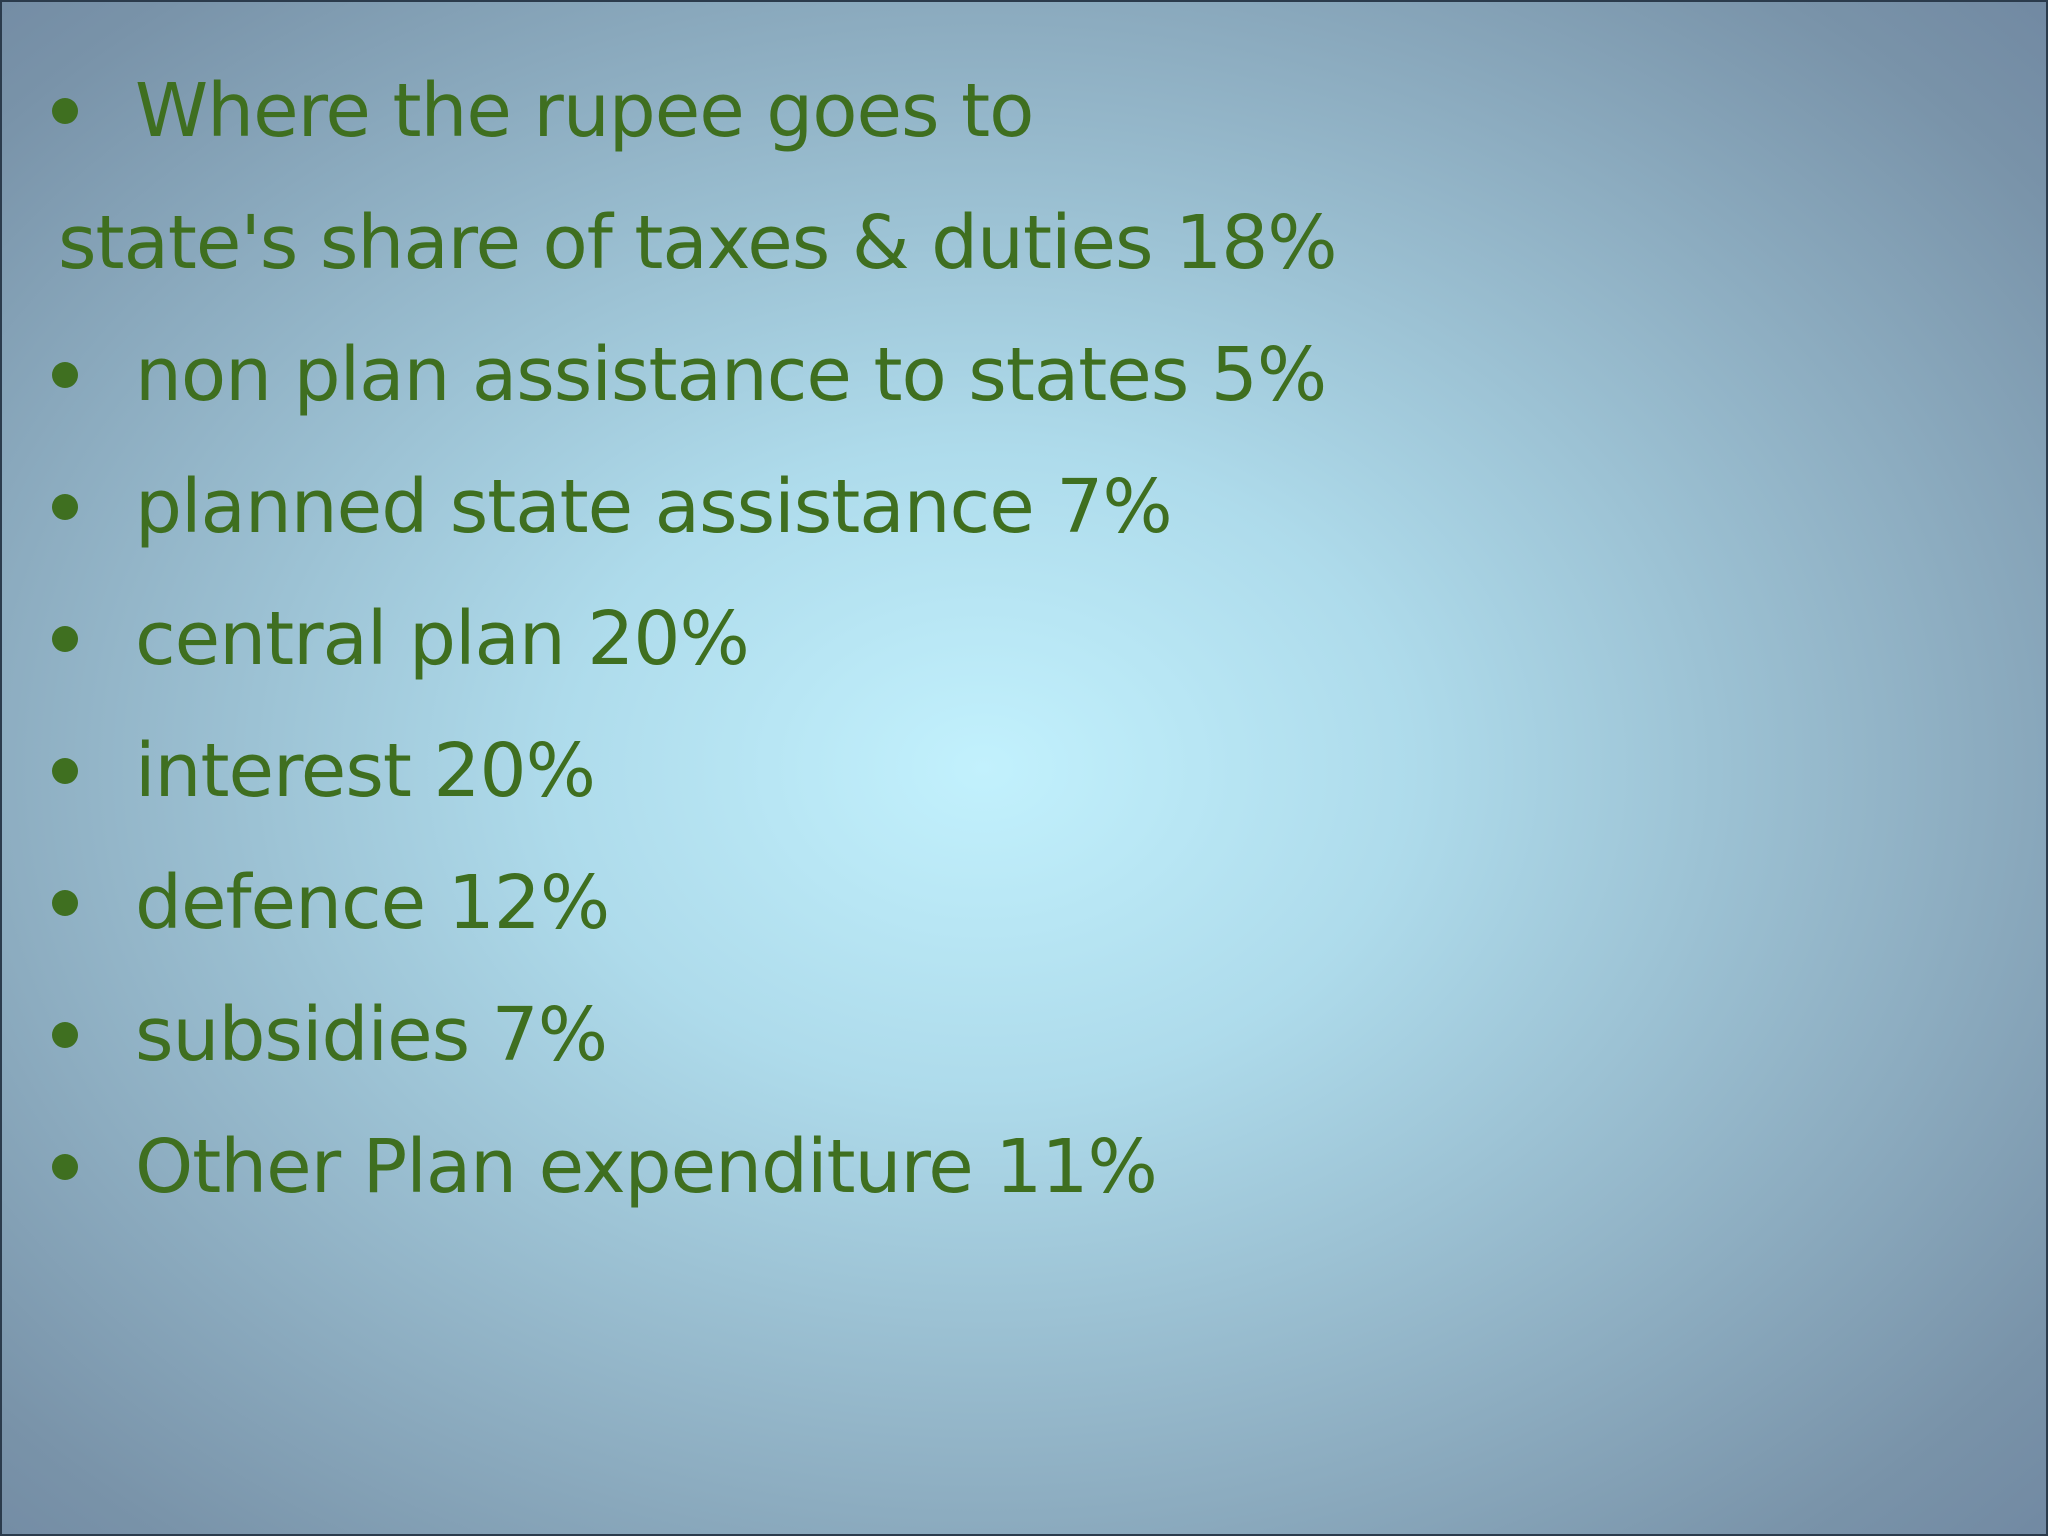 This screenshot has height=1536, width=2048. What do you see at coordinates (365, 771) in the screenshot?
I see `bullet-item-label: interest 20%` at bounding box center [365, 771].